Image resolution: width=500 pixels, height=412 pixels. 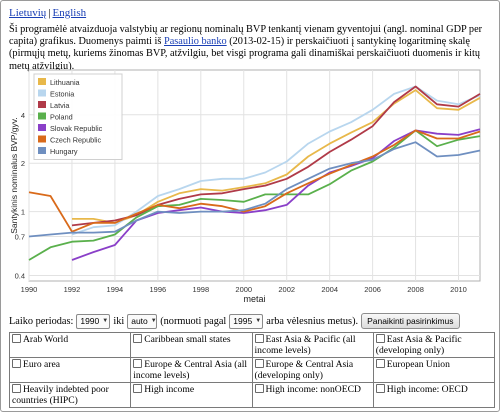 I want to click on region-option: Arab World, so click(x=70, y=345).